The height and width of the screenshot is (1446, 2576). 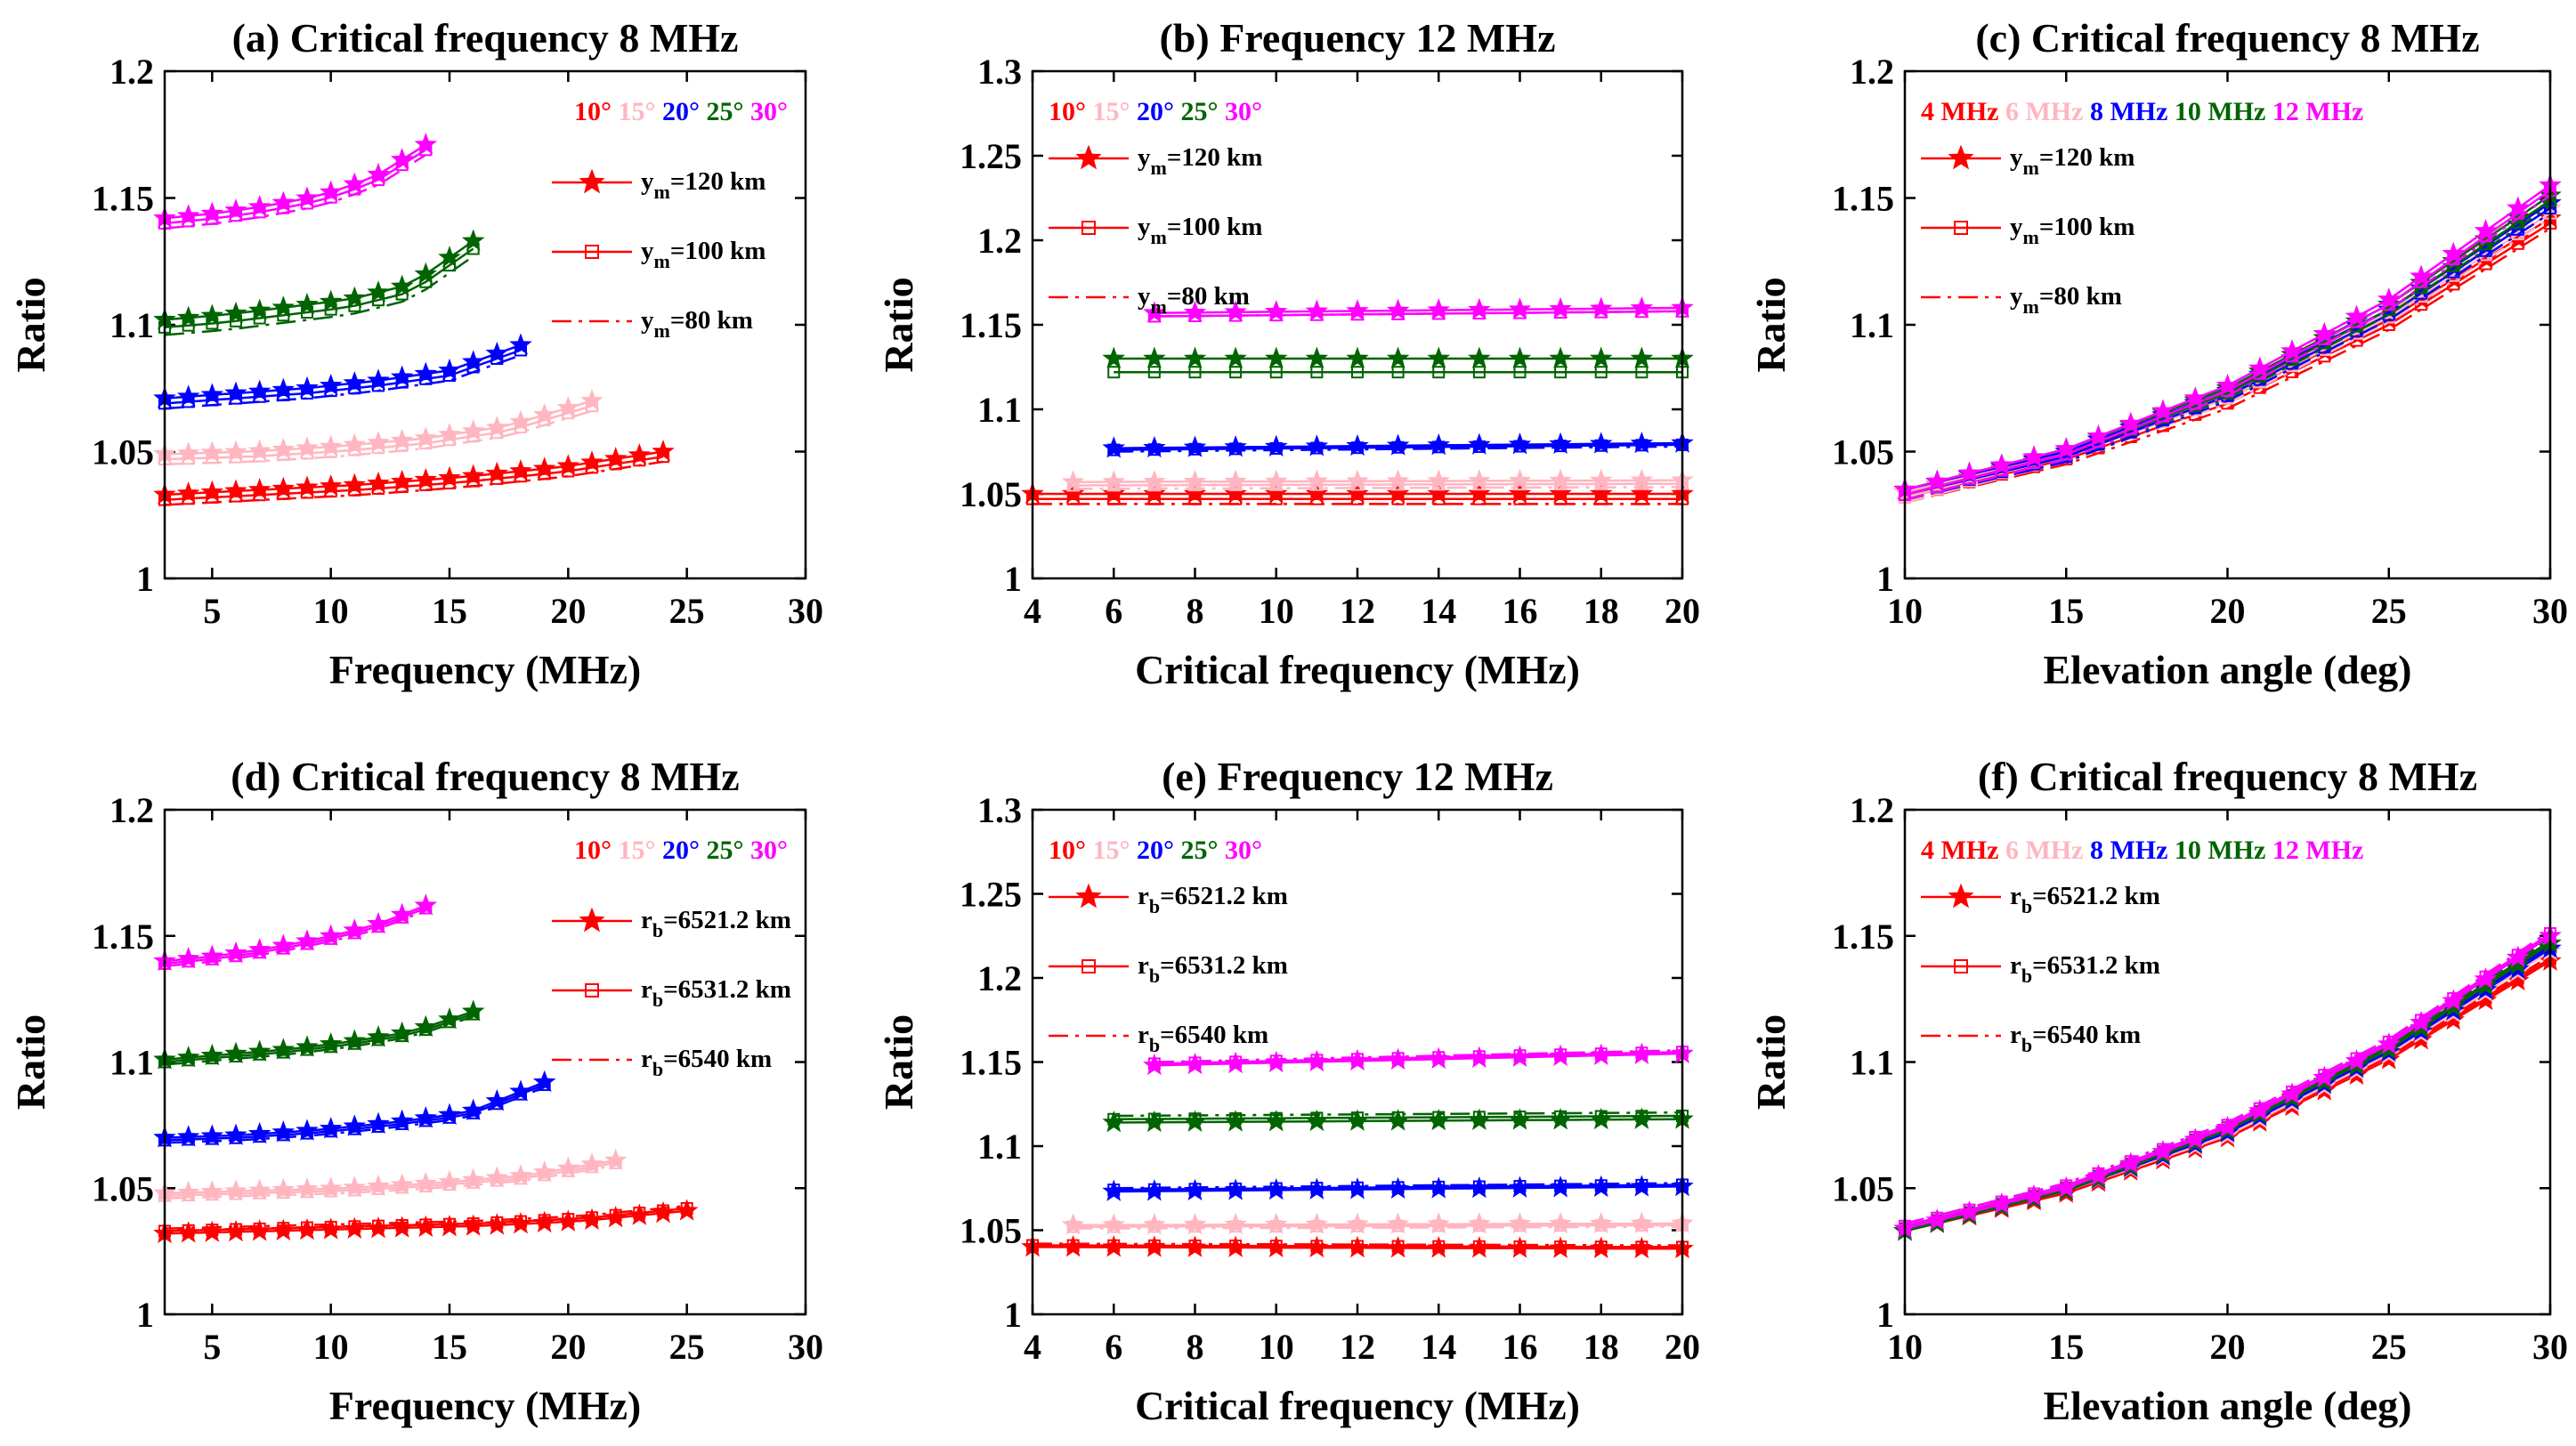 I want to click on color-legend-item: 8 MHz, so click(x=2125, y=111).